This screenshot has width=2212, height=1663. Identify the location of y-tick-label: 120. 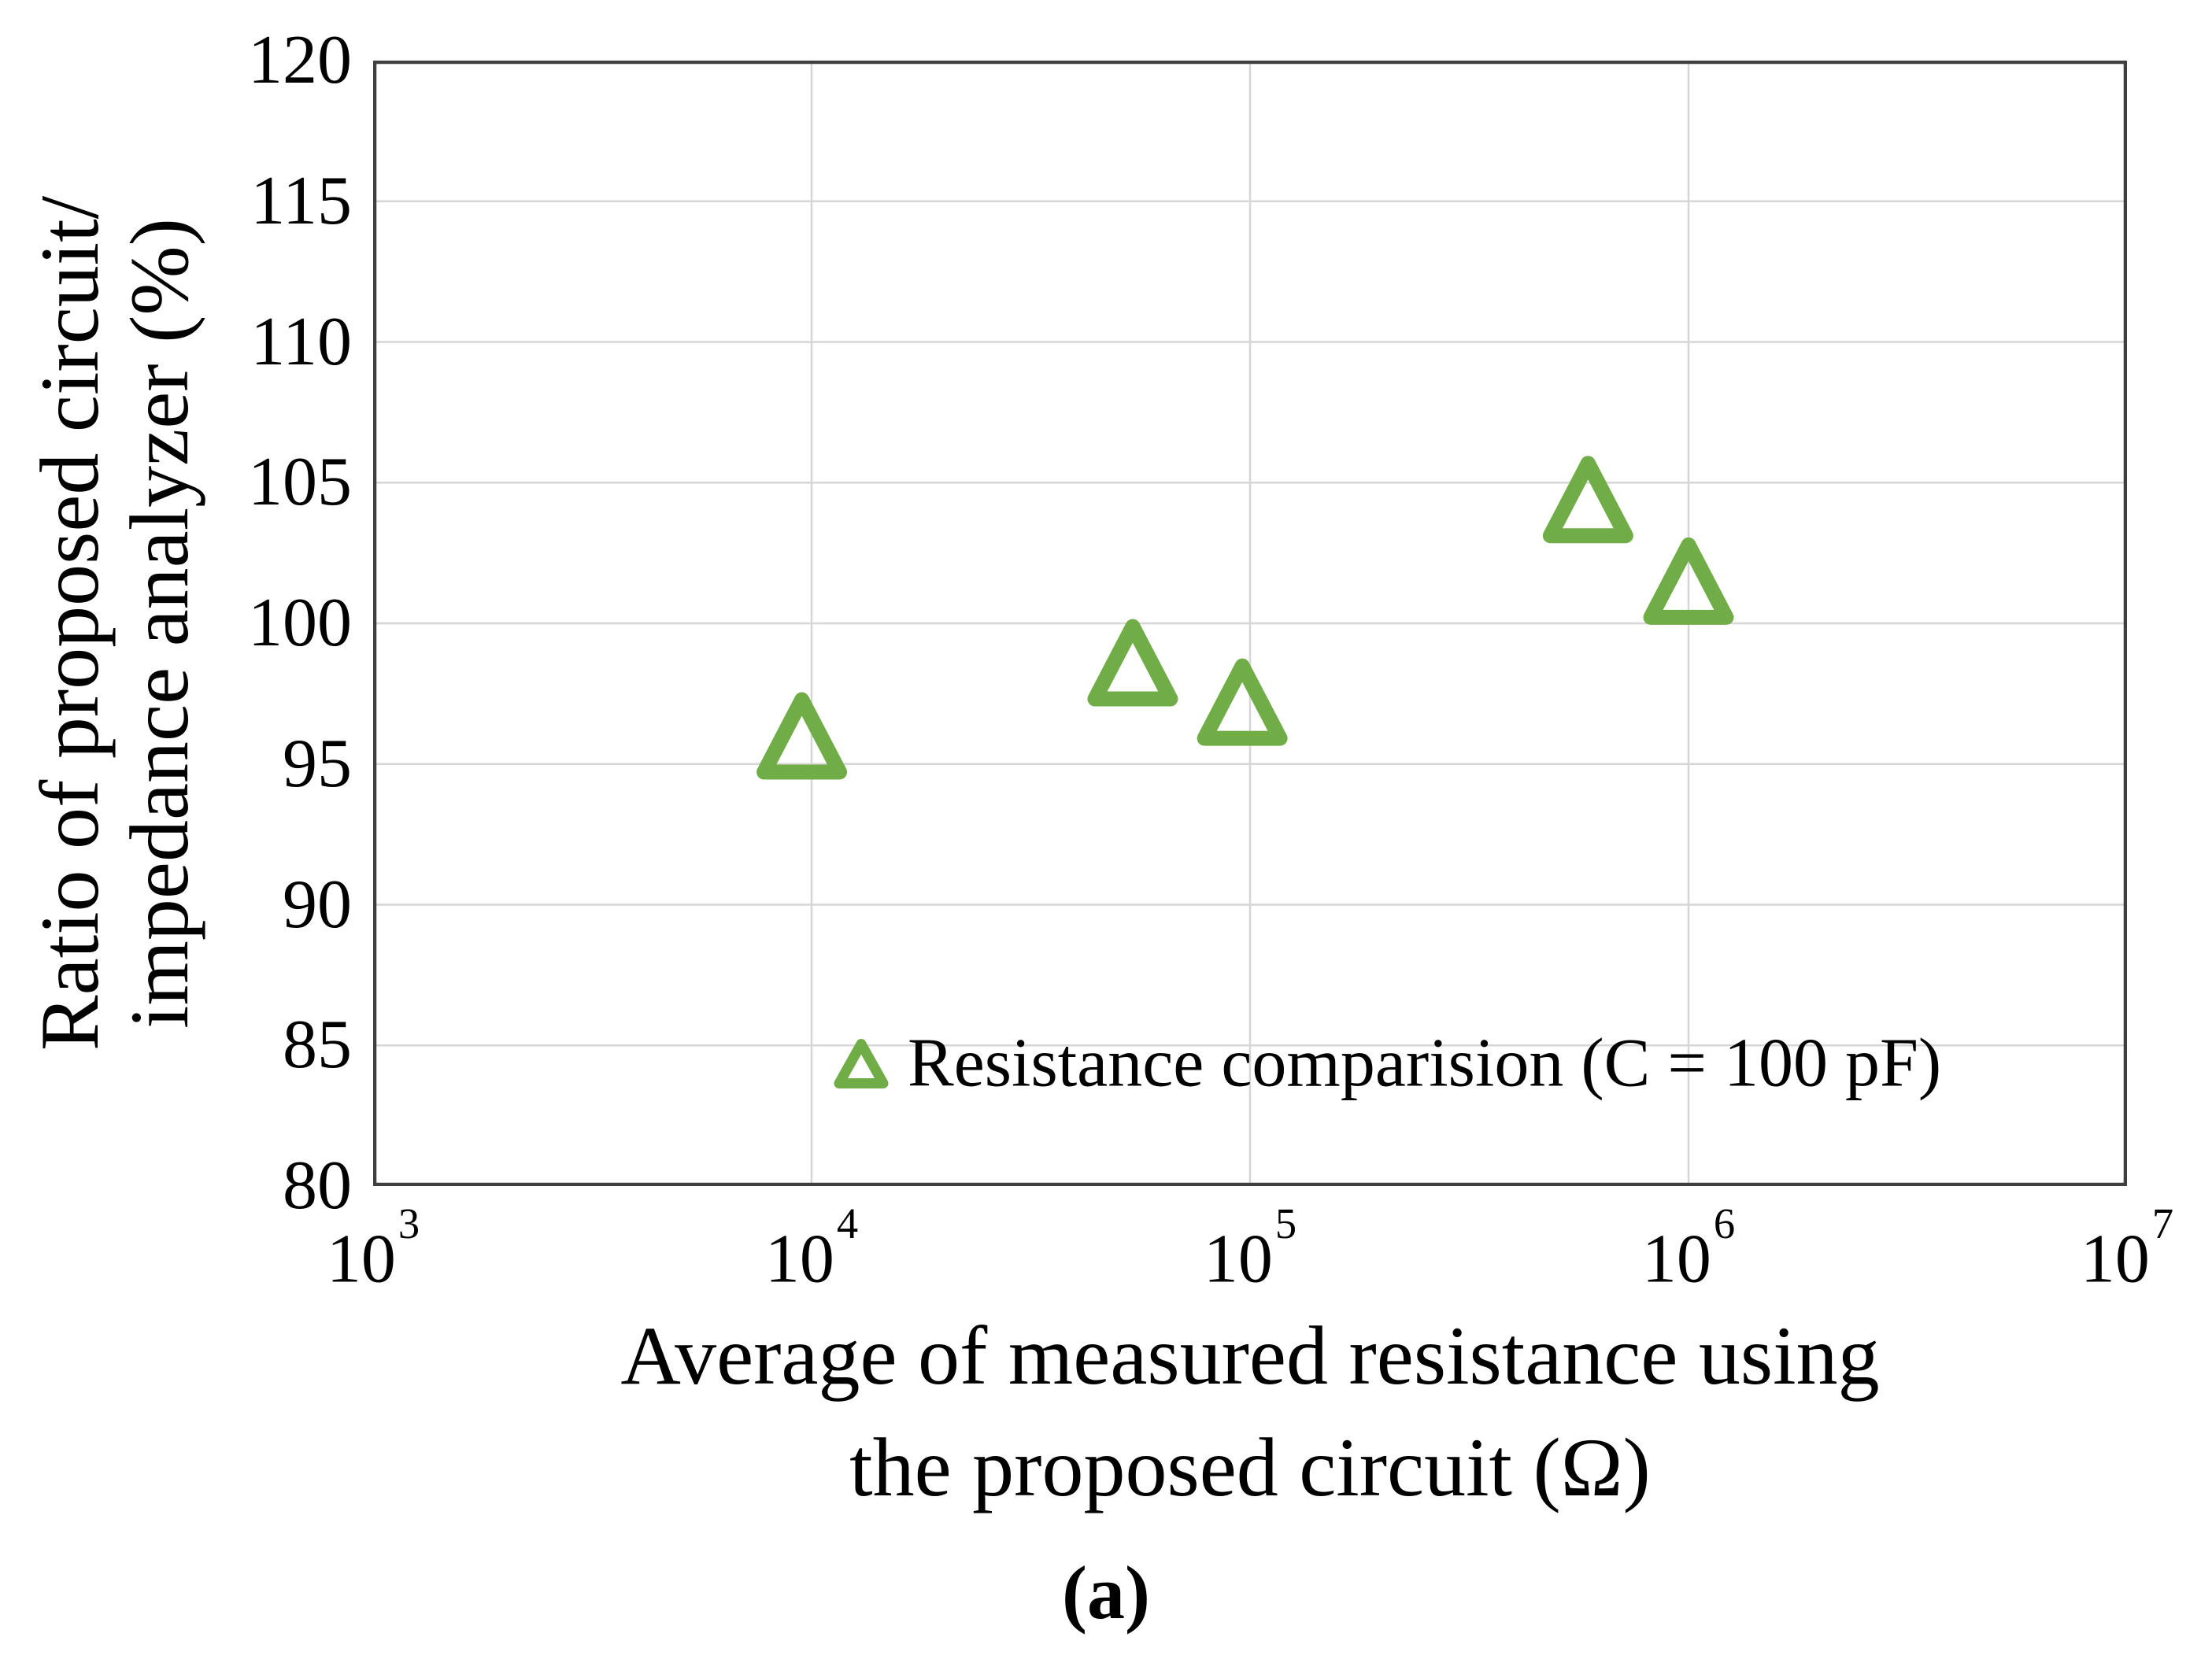
(300, 60).